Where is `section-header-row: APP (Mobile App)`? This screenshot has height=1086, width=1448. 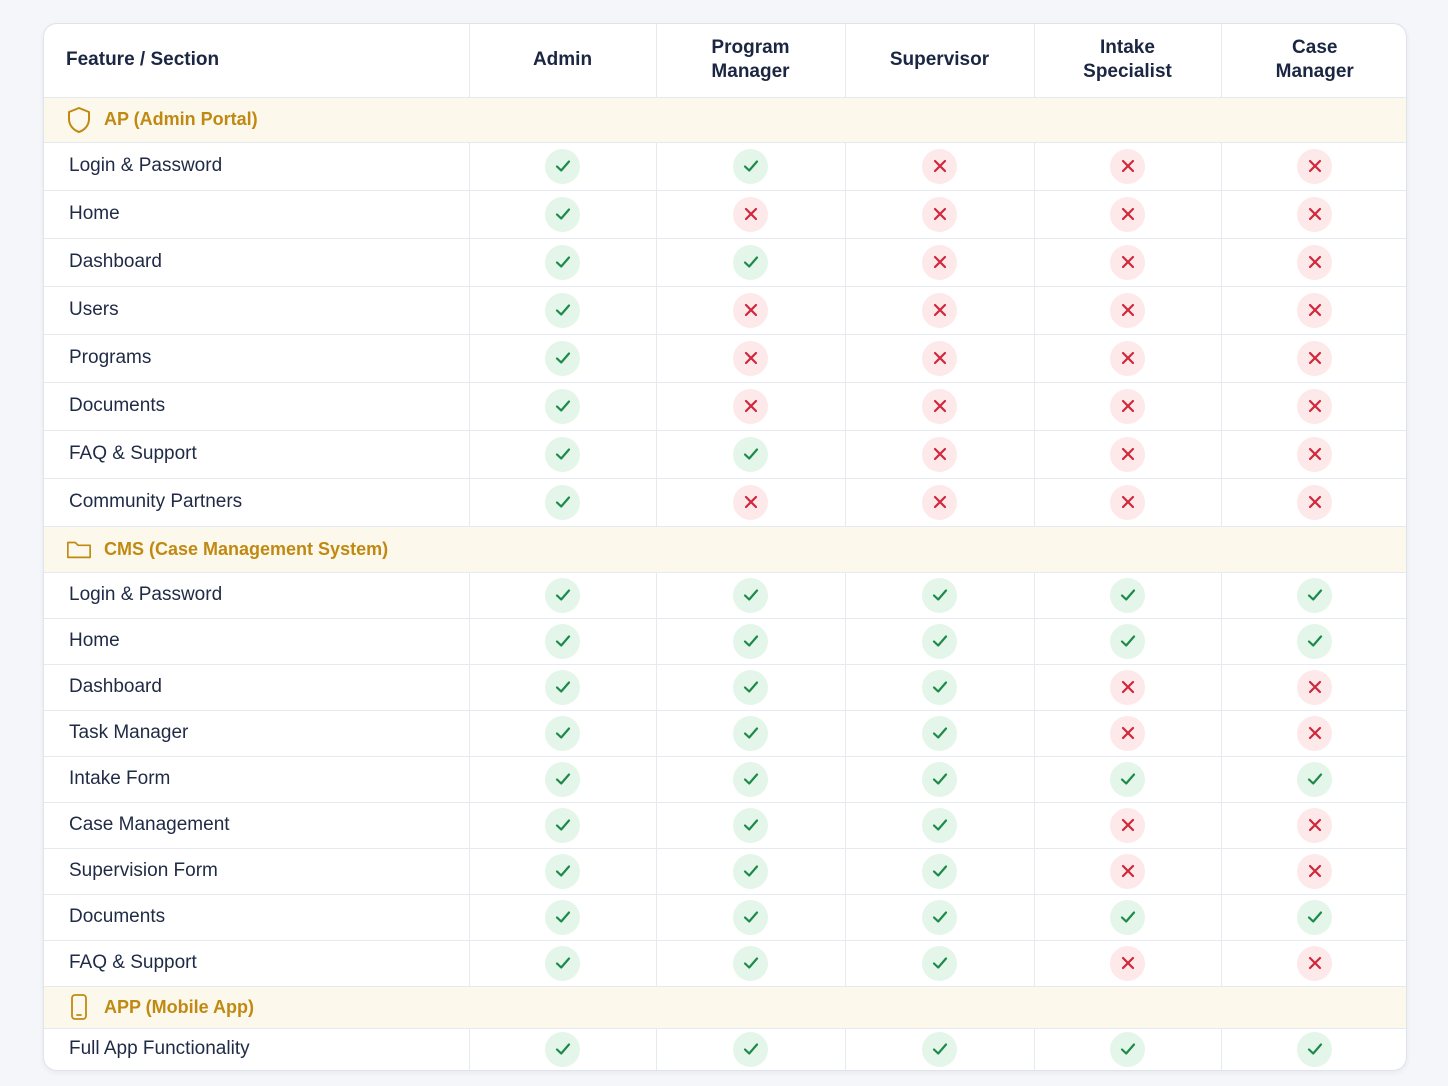
section-header-row: APP (Mobile App) is located at coordinates (725, 1007).